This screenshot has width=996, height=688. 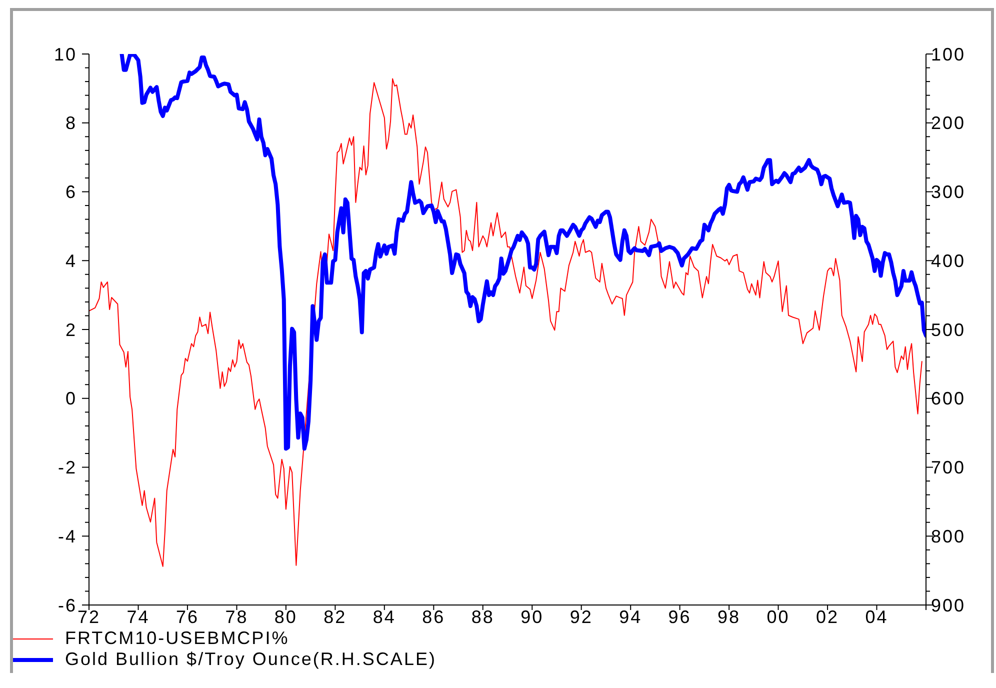 I want to click on x-tick-label: 98, so click(x=729, y=617).